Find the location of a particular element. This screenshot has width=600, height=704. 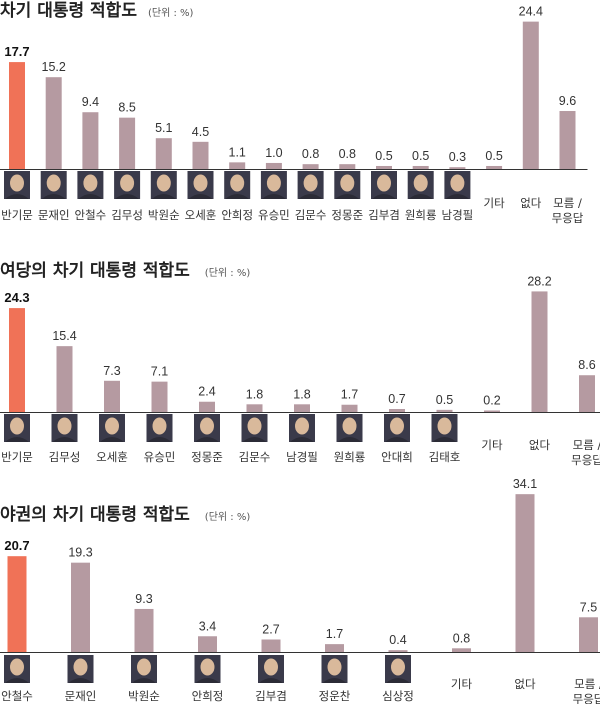

tick-label: 정몽준 is located at coordinates (207, 457).